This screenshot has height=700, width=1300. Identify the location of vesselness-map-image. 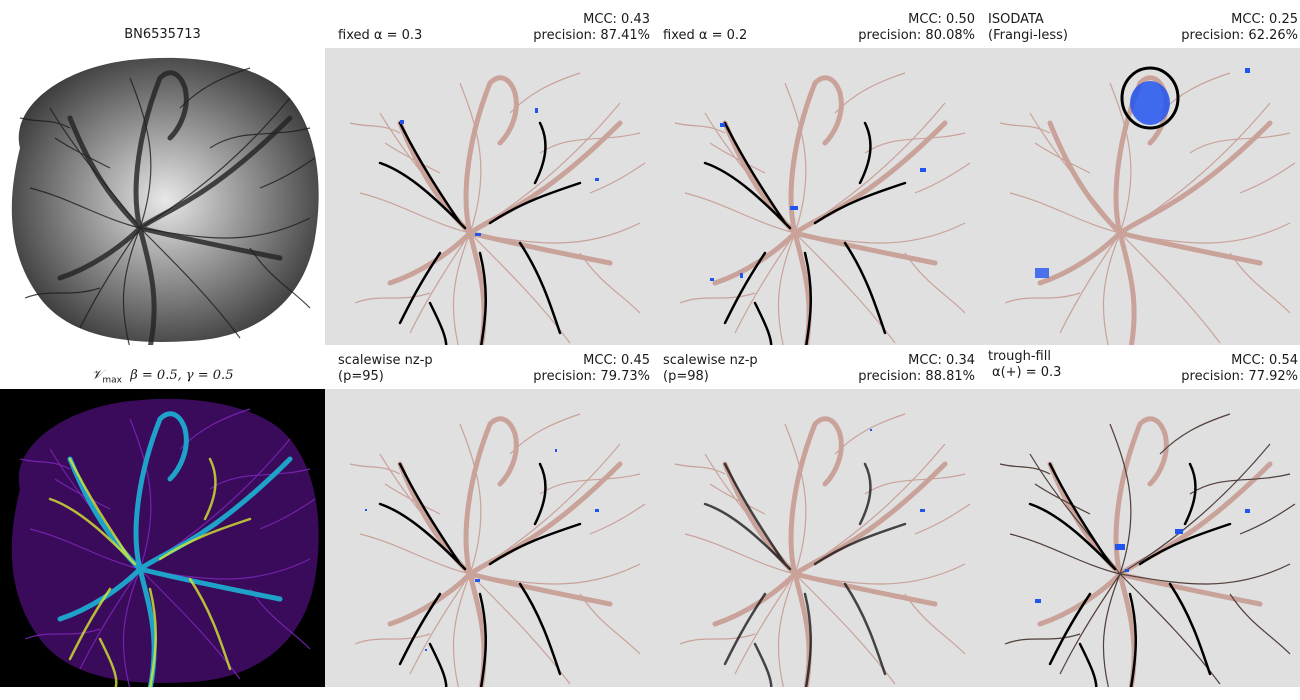
(162, 538).